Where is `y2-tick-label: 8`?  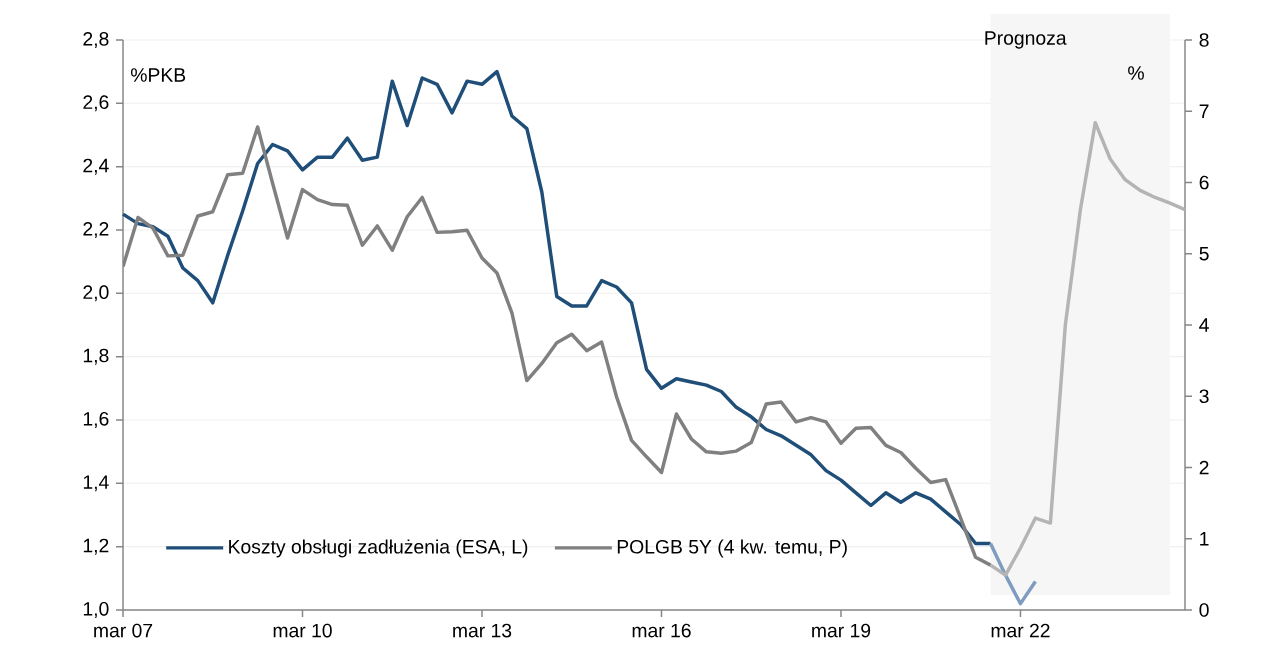
y2-tick-label: 8 is located at coordinates (1204, 40).